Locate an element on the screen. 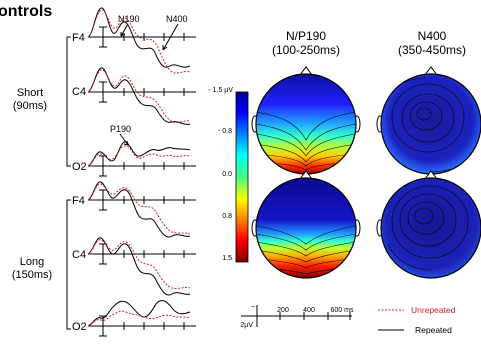  electrode-c4-long: C4 is located at coordinates (79, 255).